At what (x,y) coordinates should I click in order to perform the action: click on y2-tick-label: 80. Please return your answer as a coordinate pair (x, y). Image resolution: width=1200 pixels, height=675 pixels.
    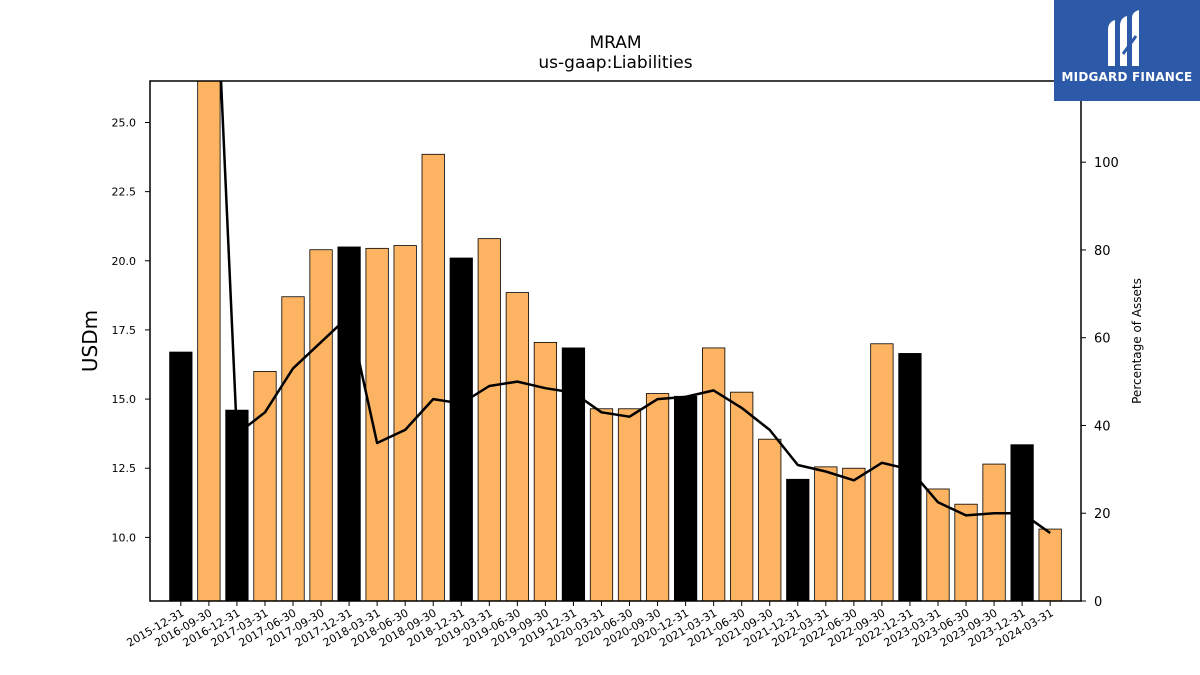
    Looking at the image, I should click on (1102, 251).